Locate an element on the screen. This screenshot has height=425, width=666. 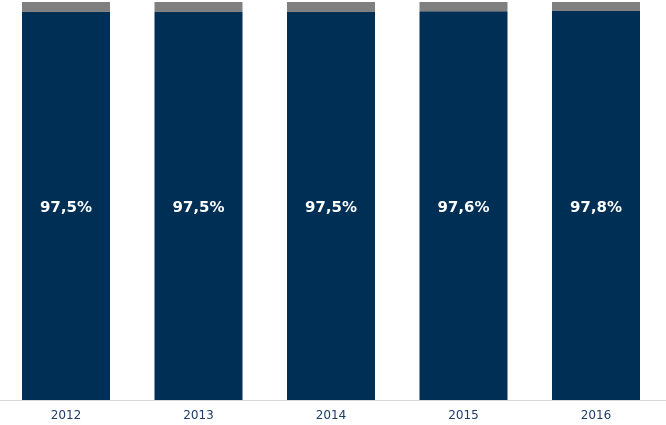
data-label-2015: 97,6% is located at coordinates (463, 207).